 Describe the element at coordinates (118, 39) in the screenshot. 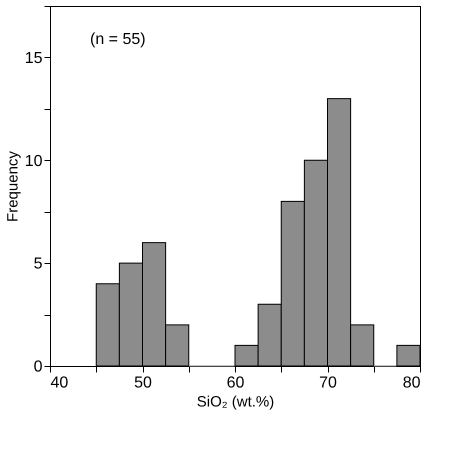

I see `annotation: (n = 55)` at that location.